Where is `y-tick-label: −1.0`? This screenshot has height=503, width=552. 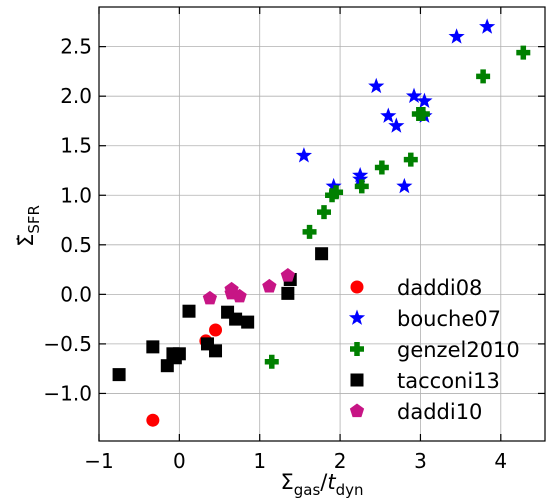
y-tick-label: −1.0 is located at coordinates (67, 393).